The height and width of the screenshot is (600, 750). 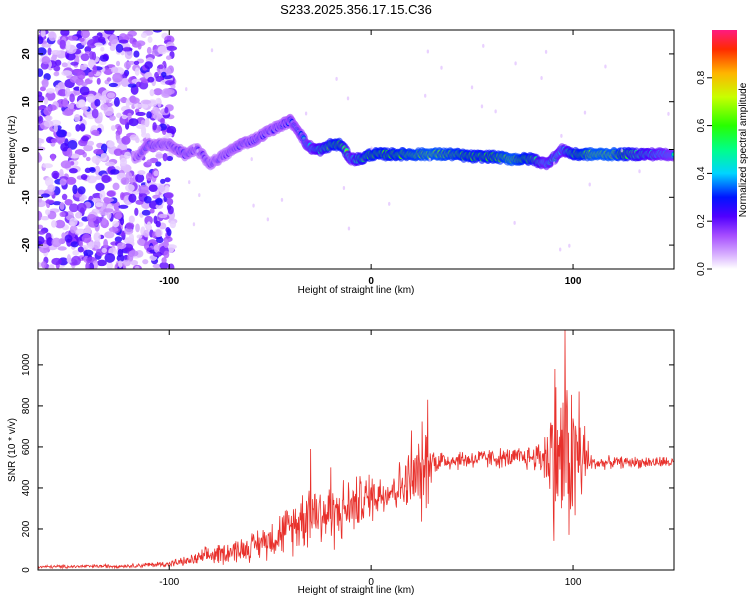 I want to click on spectrogram-ytick-label: -20, so click(x=26, y=244).